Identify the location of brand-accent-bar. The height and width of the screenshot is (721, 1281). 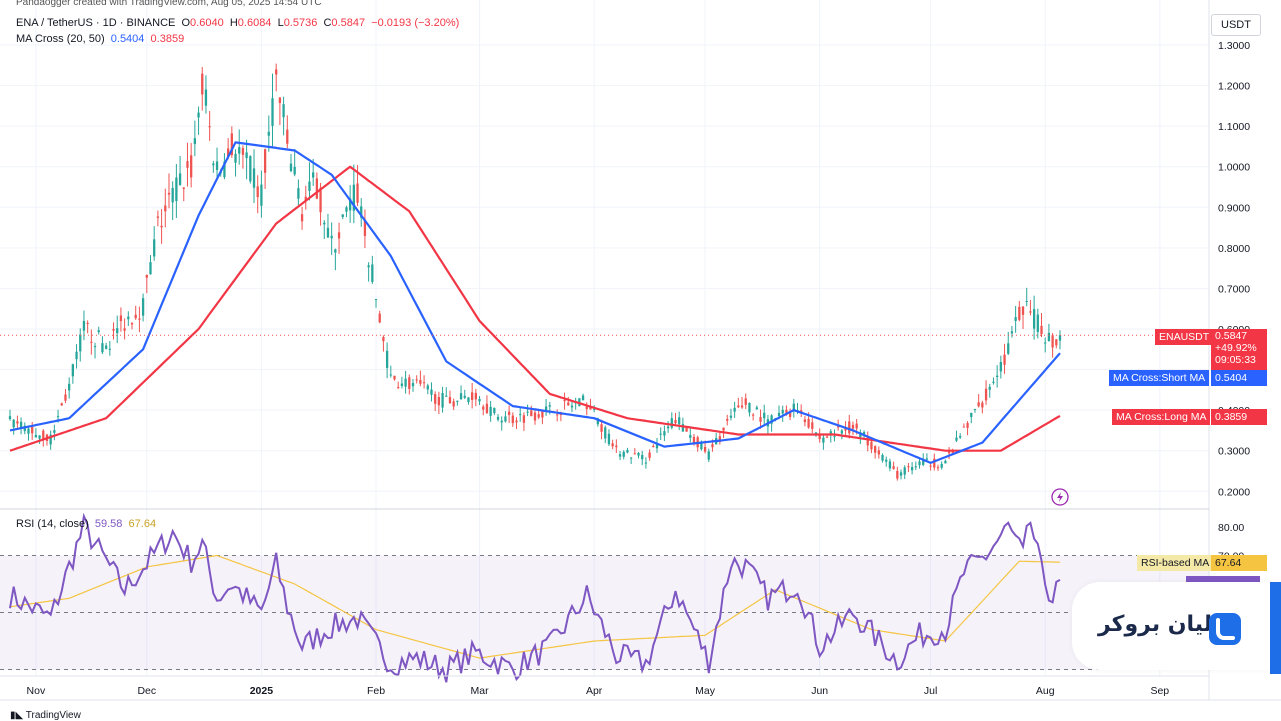
(1275, 628).